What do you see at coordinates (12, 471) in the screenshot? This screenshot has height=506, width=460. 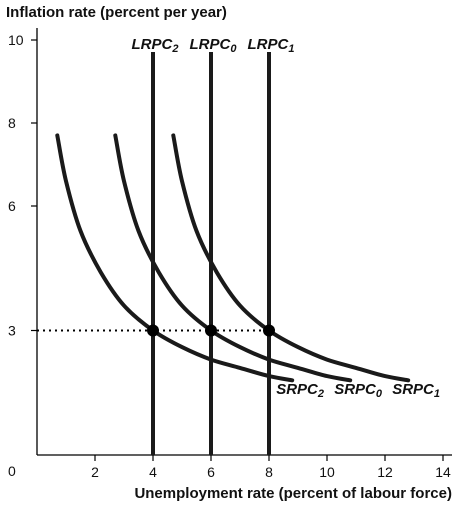 I see `origin-label: 0` at bounding box center [12, 471].